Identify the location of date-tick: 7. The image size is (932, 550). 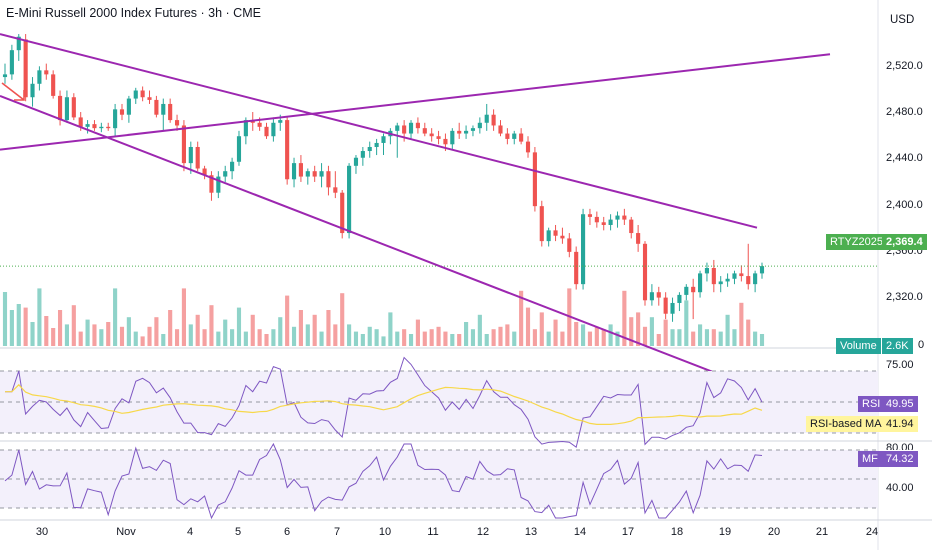
(337, 532).